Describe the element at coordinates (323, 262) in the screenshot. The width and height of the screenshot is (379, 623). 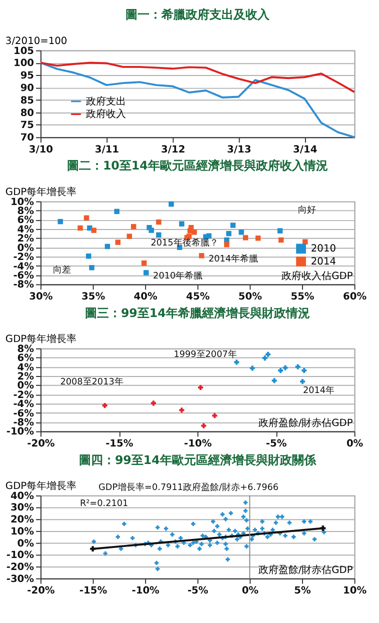
I see `legend-label: 2014` at that location.